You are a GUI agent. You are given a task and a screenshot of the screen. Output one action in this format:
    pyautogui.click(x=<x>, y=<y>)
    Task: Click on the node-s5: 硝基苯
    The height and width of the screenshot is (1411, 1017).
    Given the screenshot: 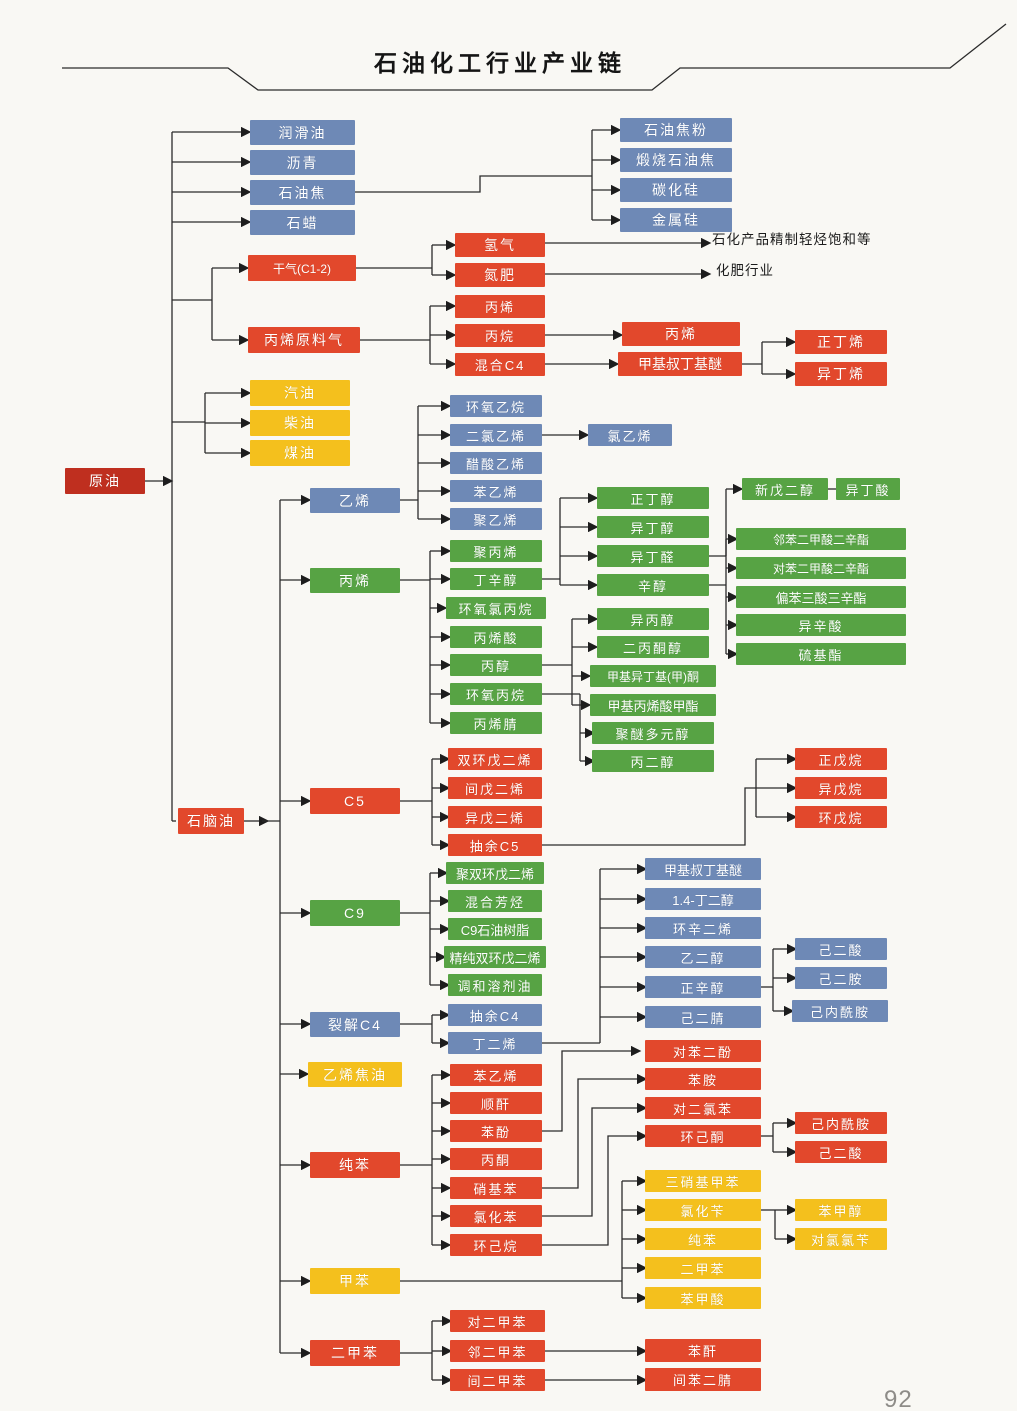 What is the action you would take?
    pyautogui.click(x=496, y=1188)
    